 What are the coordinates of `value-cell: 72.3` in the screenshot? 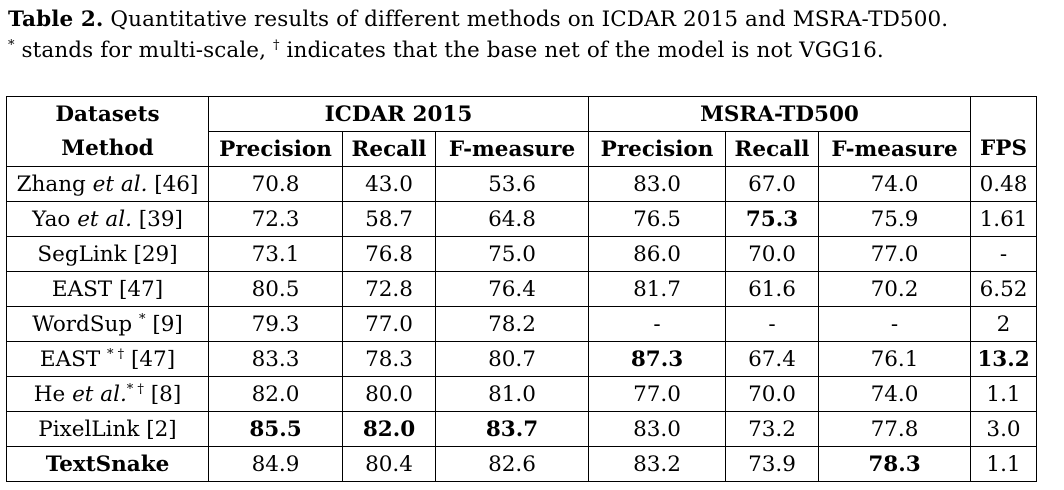 It's located at (275, 219).